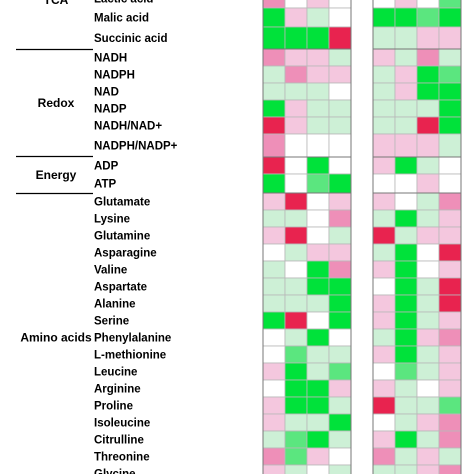 The image size is (474, 474). I want to click on row-label: L-methionine, so click(130, 356).